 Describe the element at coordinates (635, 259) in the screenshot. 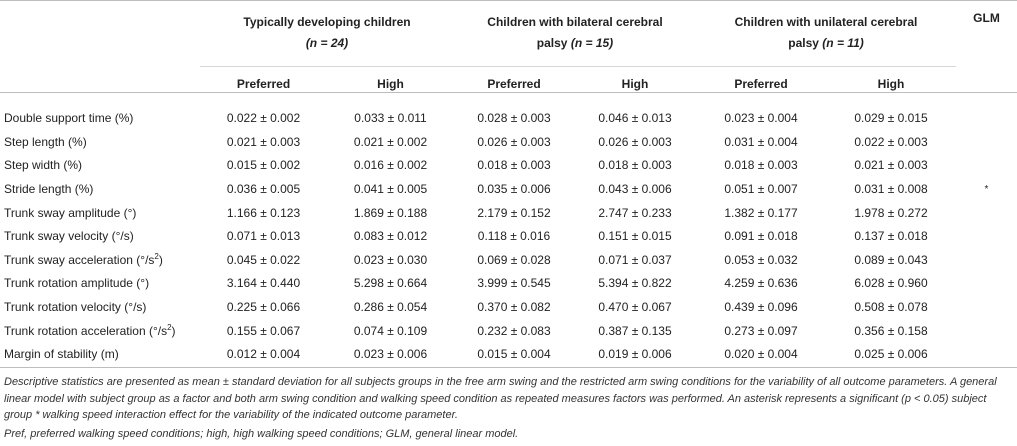

I see `value-cell: 0.071 ± 0.037` at that location.